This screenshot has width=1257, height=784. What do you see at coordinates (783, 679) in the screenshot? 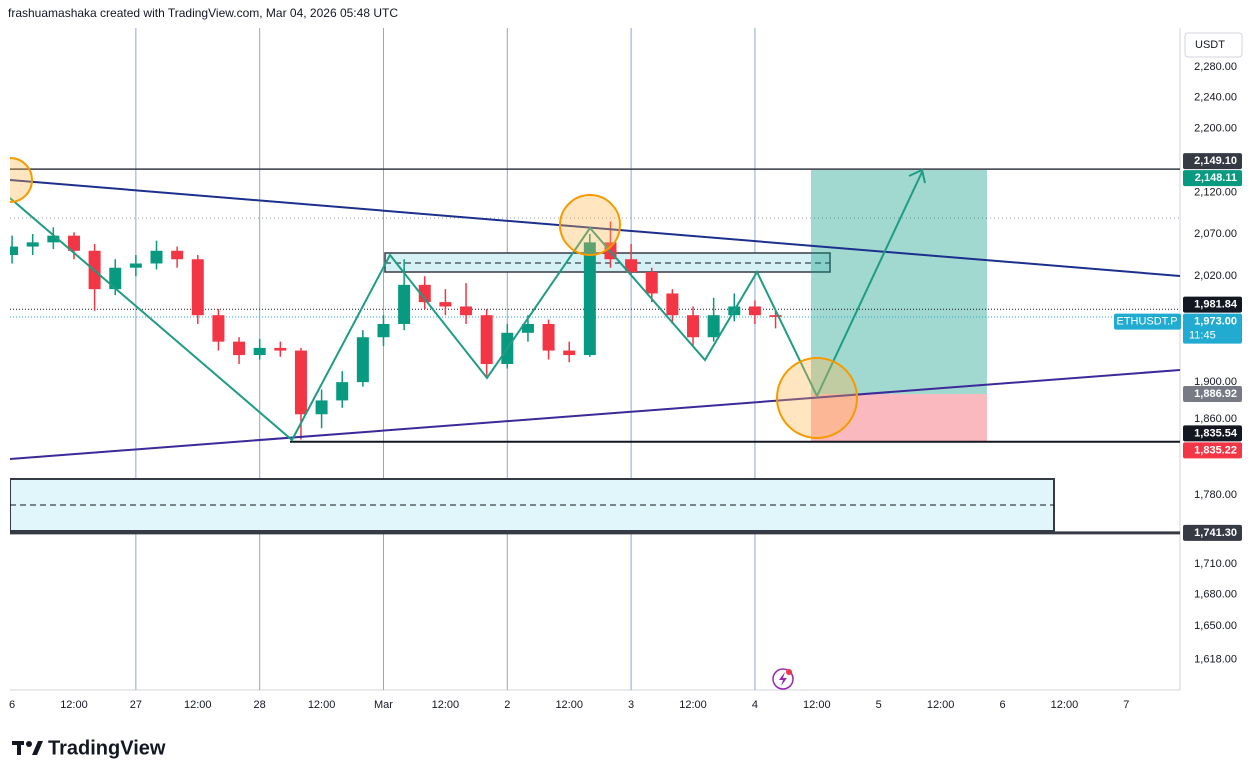
I see `event-icon` at bounding box center [783, 679].